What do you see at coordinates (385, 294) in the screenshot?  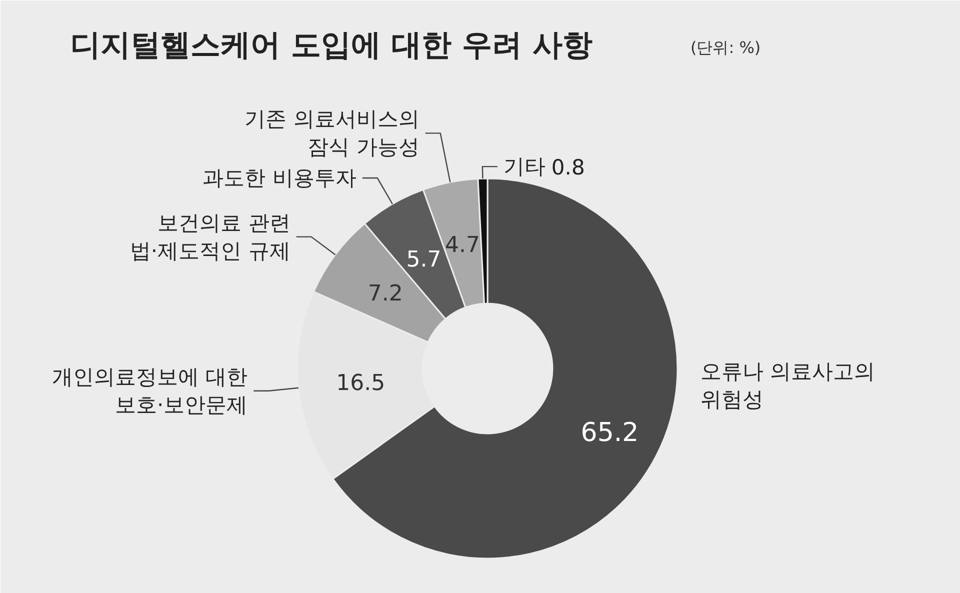 I see `data-label: 7.2` at bounding box center [385, 294].